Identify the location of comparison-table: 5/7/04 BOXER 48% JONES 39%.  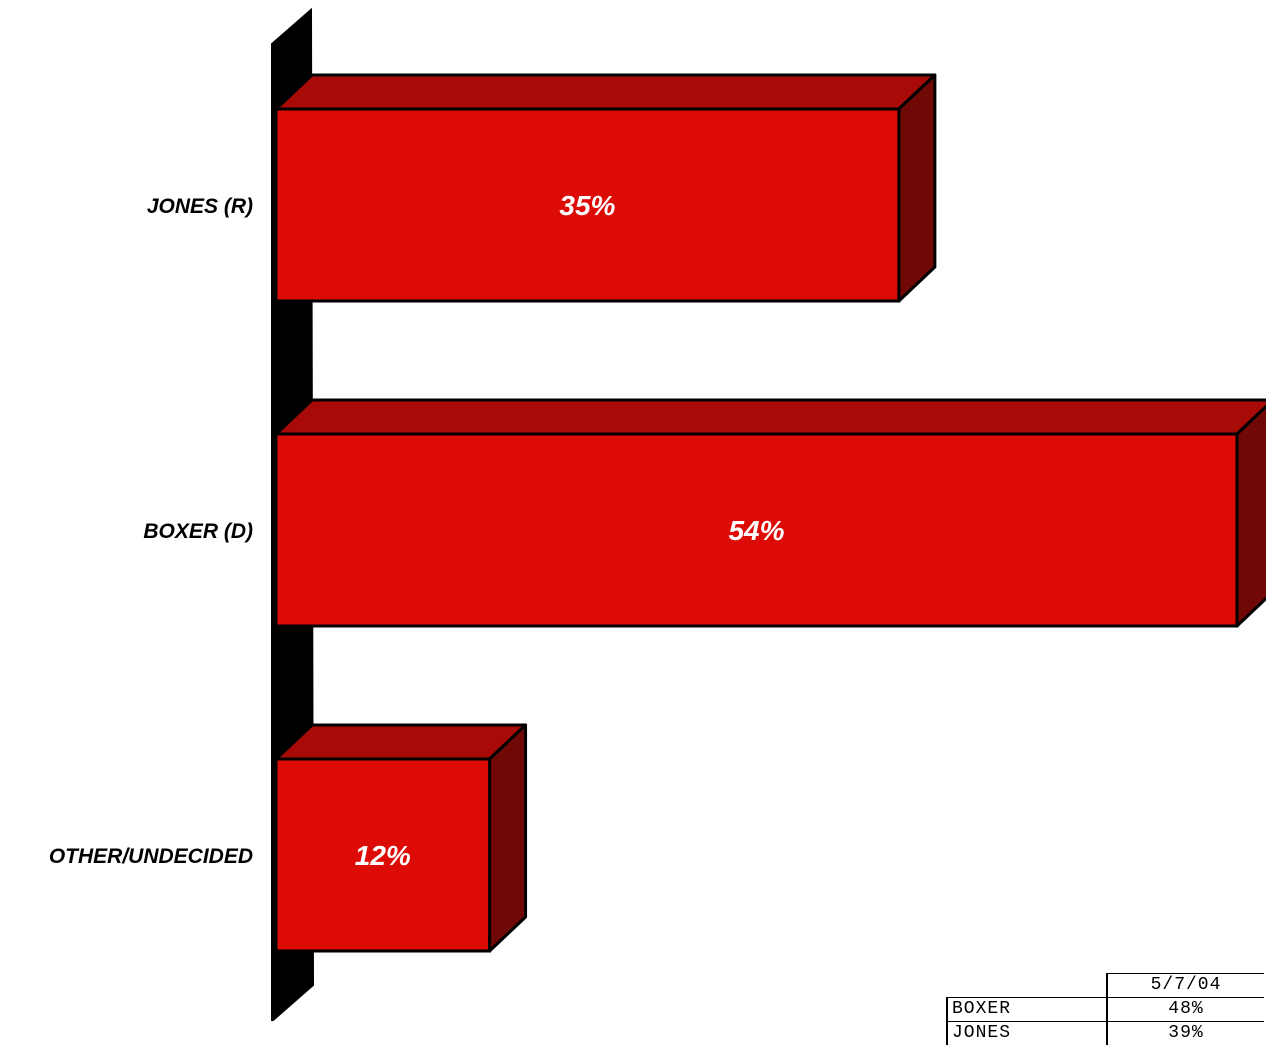
(1105, 1009).